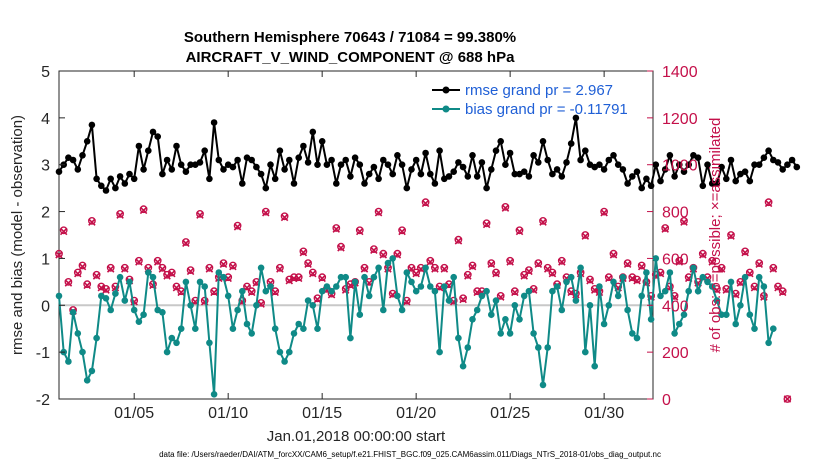 This screenshot has width=830, height=470. Describe the element at coordinates (45, 72) in the screenshot. I see `y-tick-label: 5` at that location.